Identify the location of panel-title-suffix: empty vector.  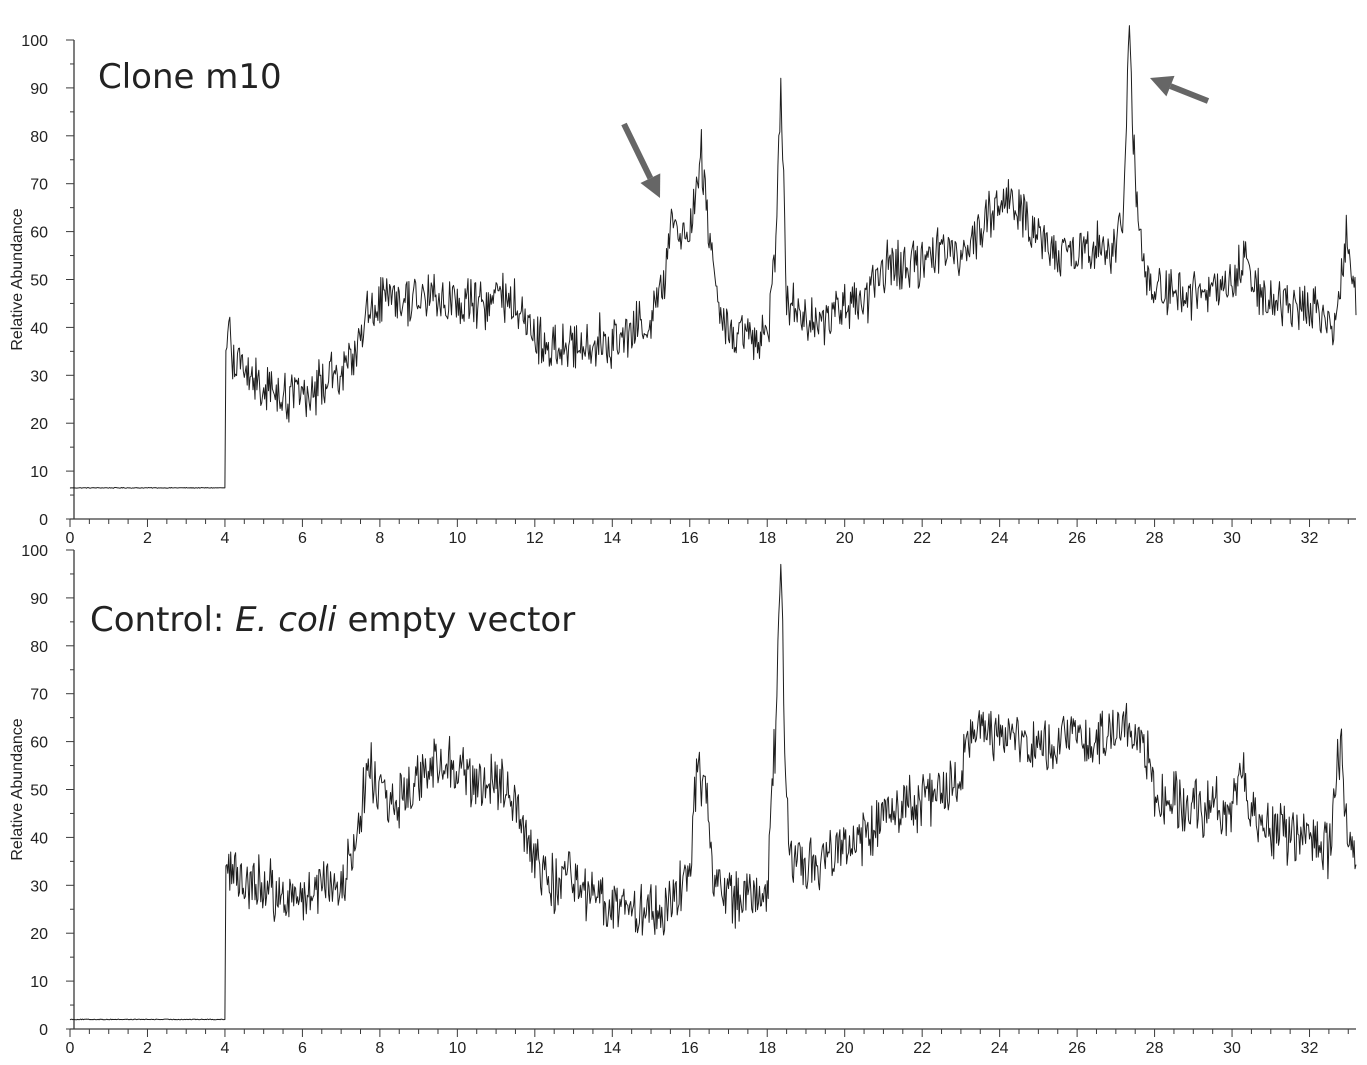
(456, 620).